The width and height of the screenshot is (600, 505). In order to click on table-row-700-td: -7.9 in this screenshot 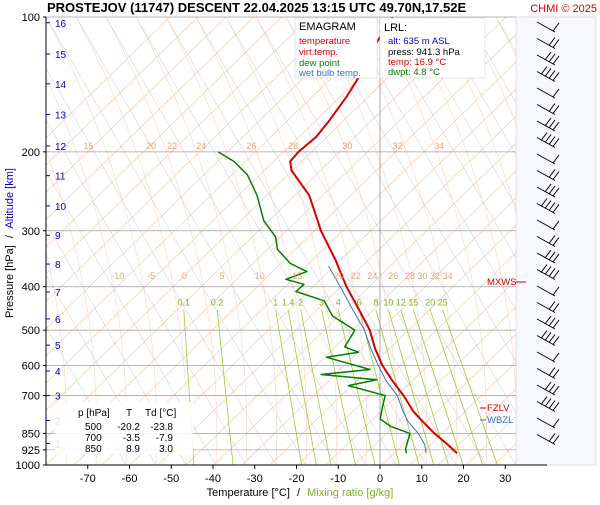, I will do `click(165, 438)`.